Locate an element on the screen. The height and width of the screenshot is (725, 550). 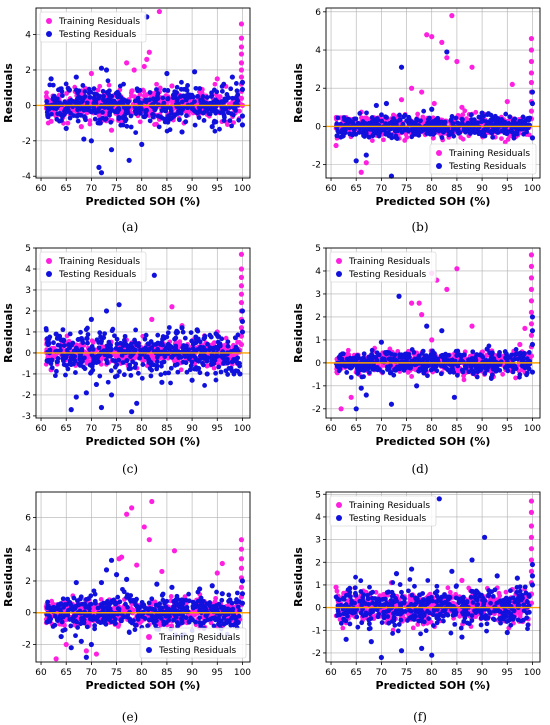
y-tick-label: 2 is located at coordinates (28, 71).